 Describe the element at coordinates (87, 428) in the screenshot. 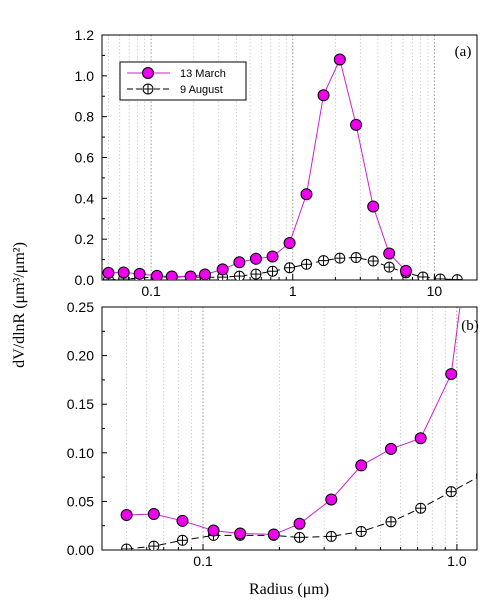

I see `y-axis: 0.00 0.05 0.10 0.15 0.20 0.25` at that location.